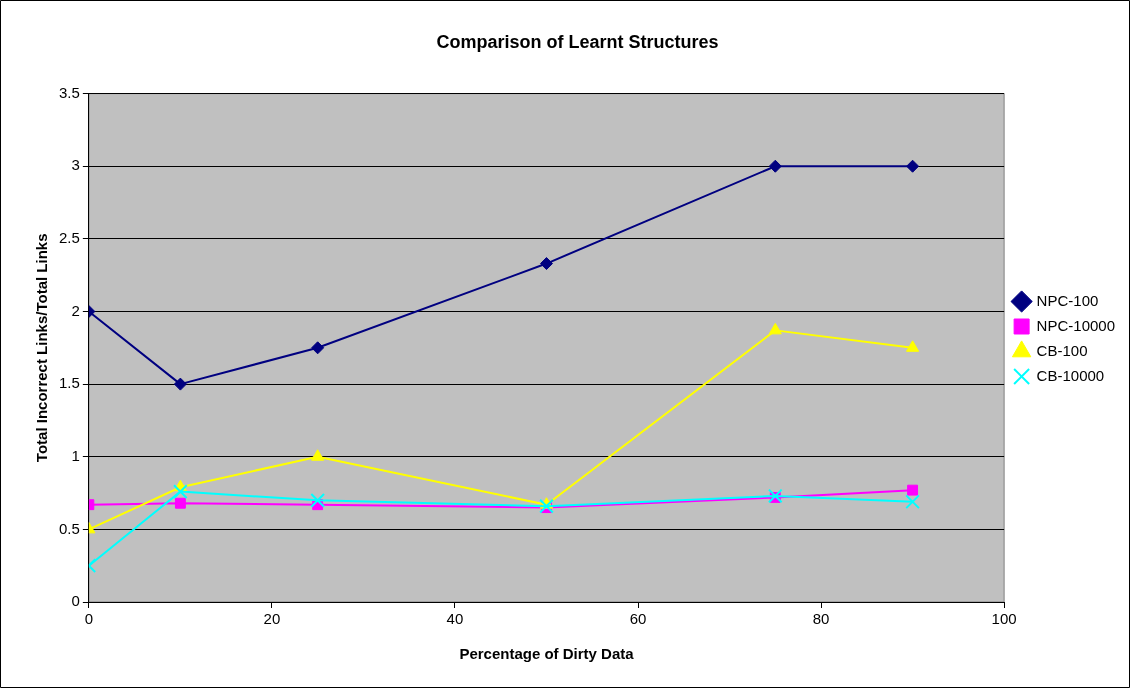  I want to click on legend-label: NPC-100, so click(1067, 300).